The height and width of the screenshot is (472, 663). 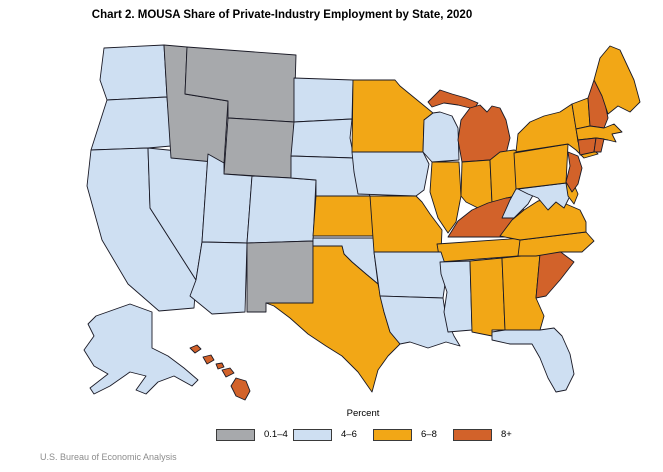 I want to click on legend-title: Percent, so click(x=363, y=413).